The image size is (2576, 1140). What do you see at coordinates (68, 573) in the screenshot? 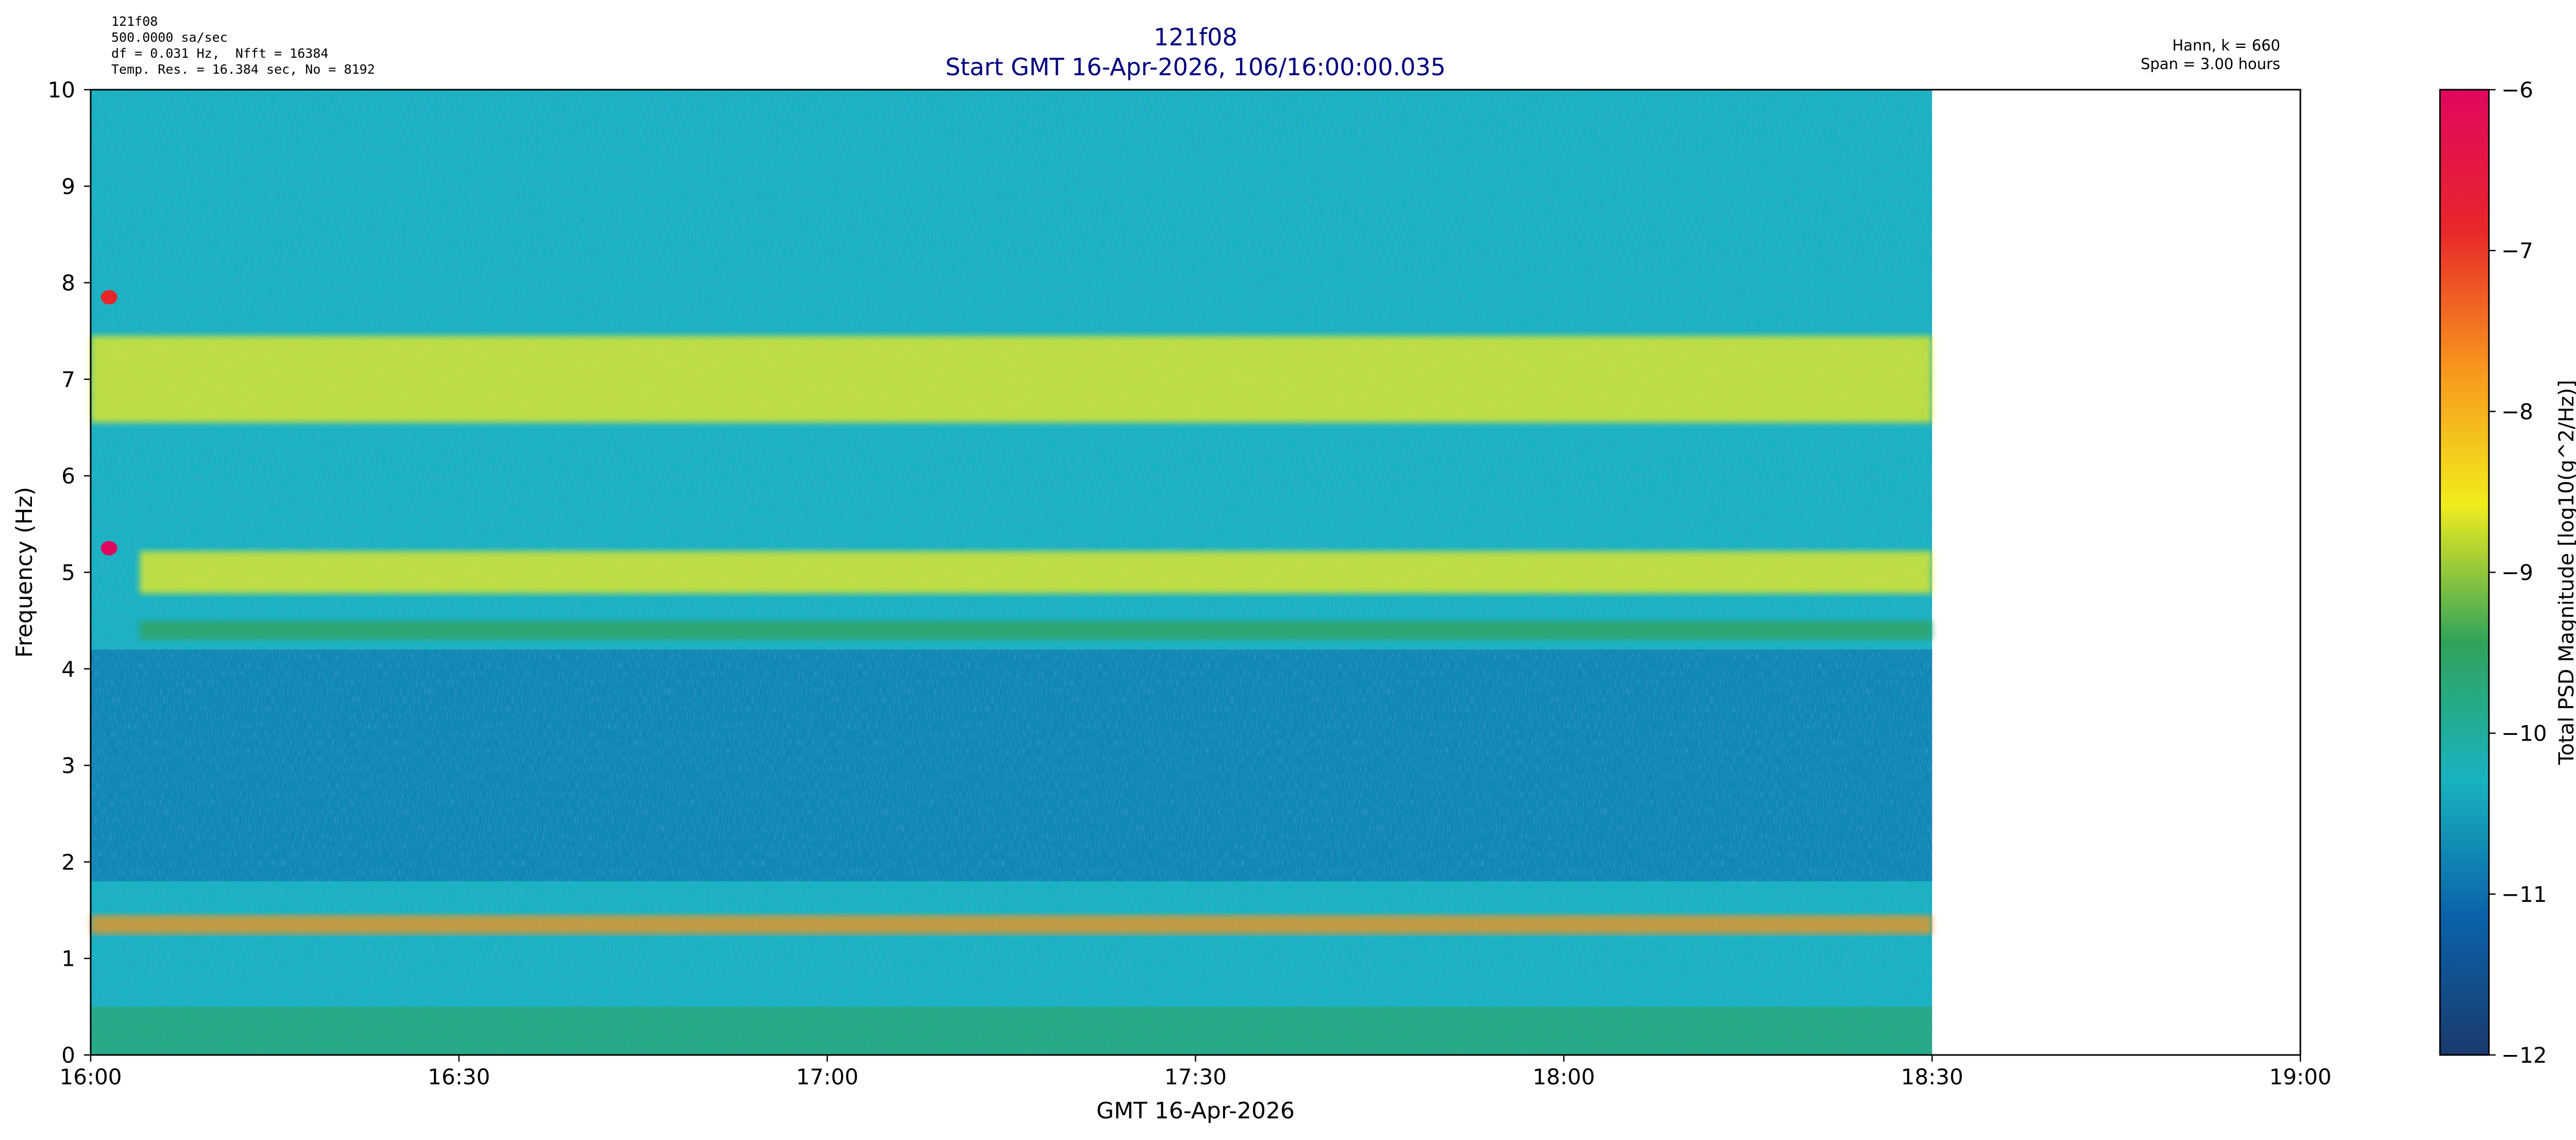
I see `y-tick-label: 5` at bounding box center [68, 573].